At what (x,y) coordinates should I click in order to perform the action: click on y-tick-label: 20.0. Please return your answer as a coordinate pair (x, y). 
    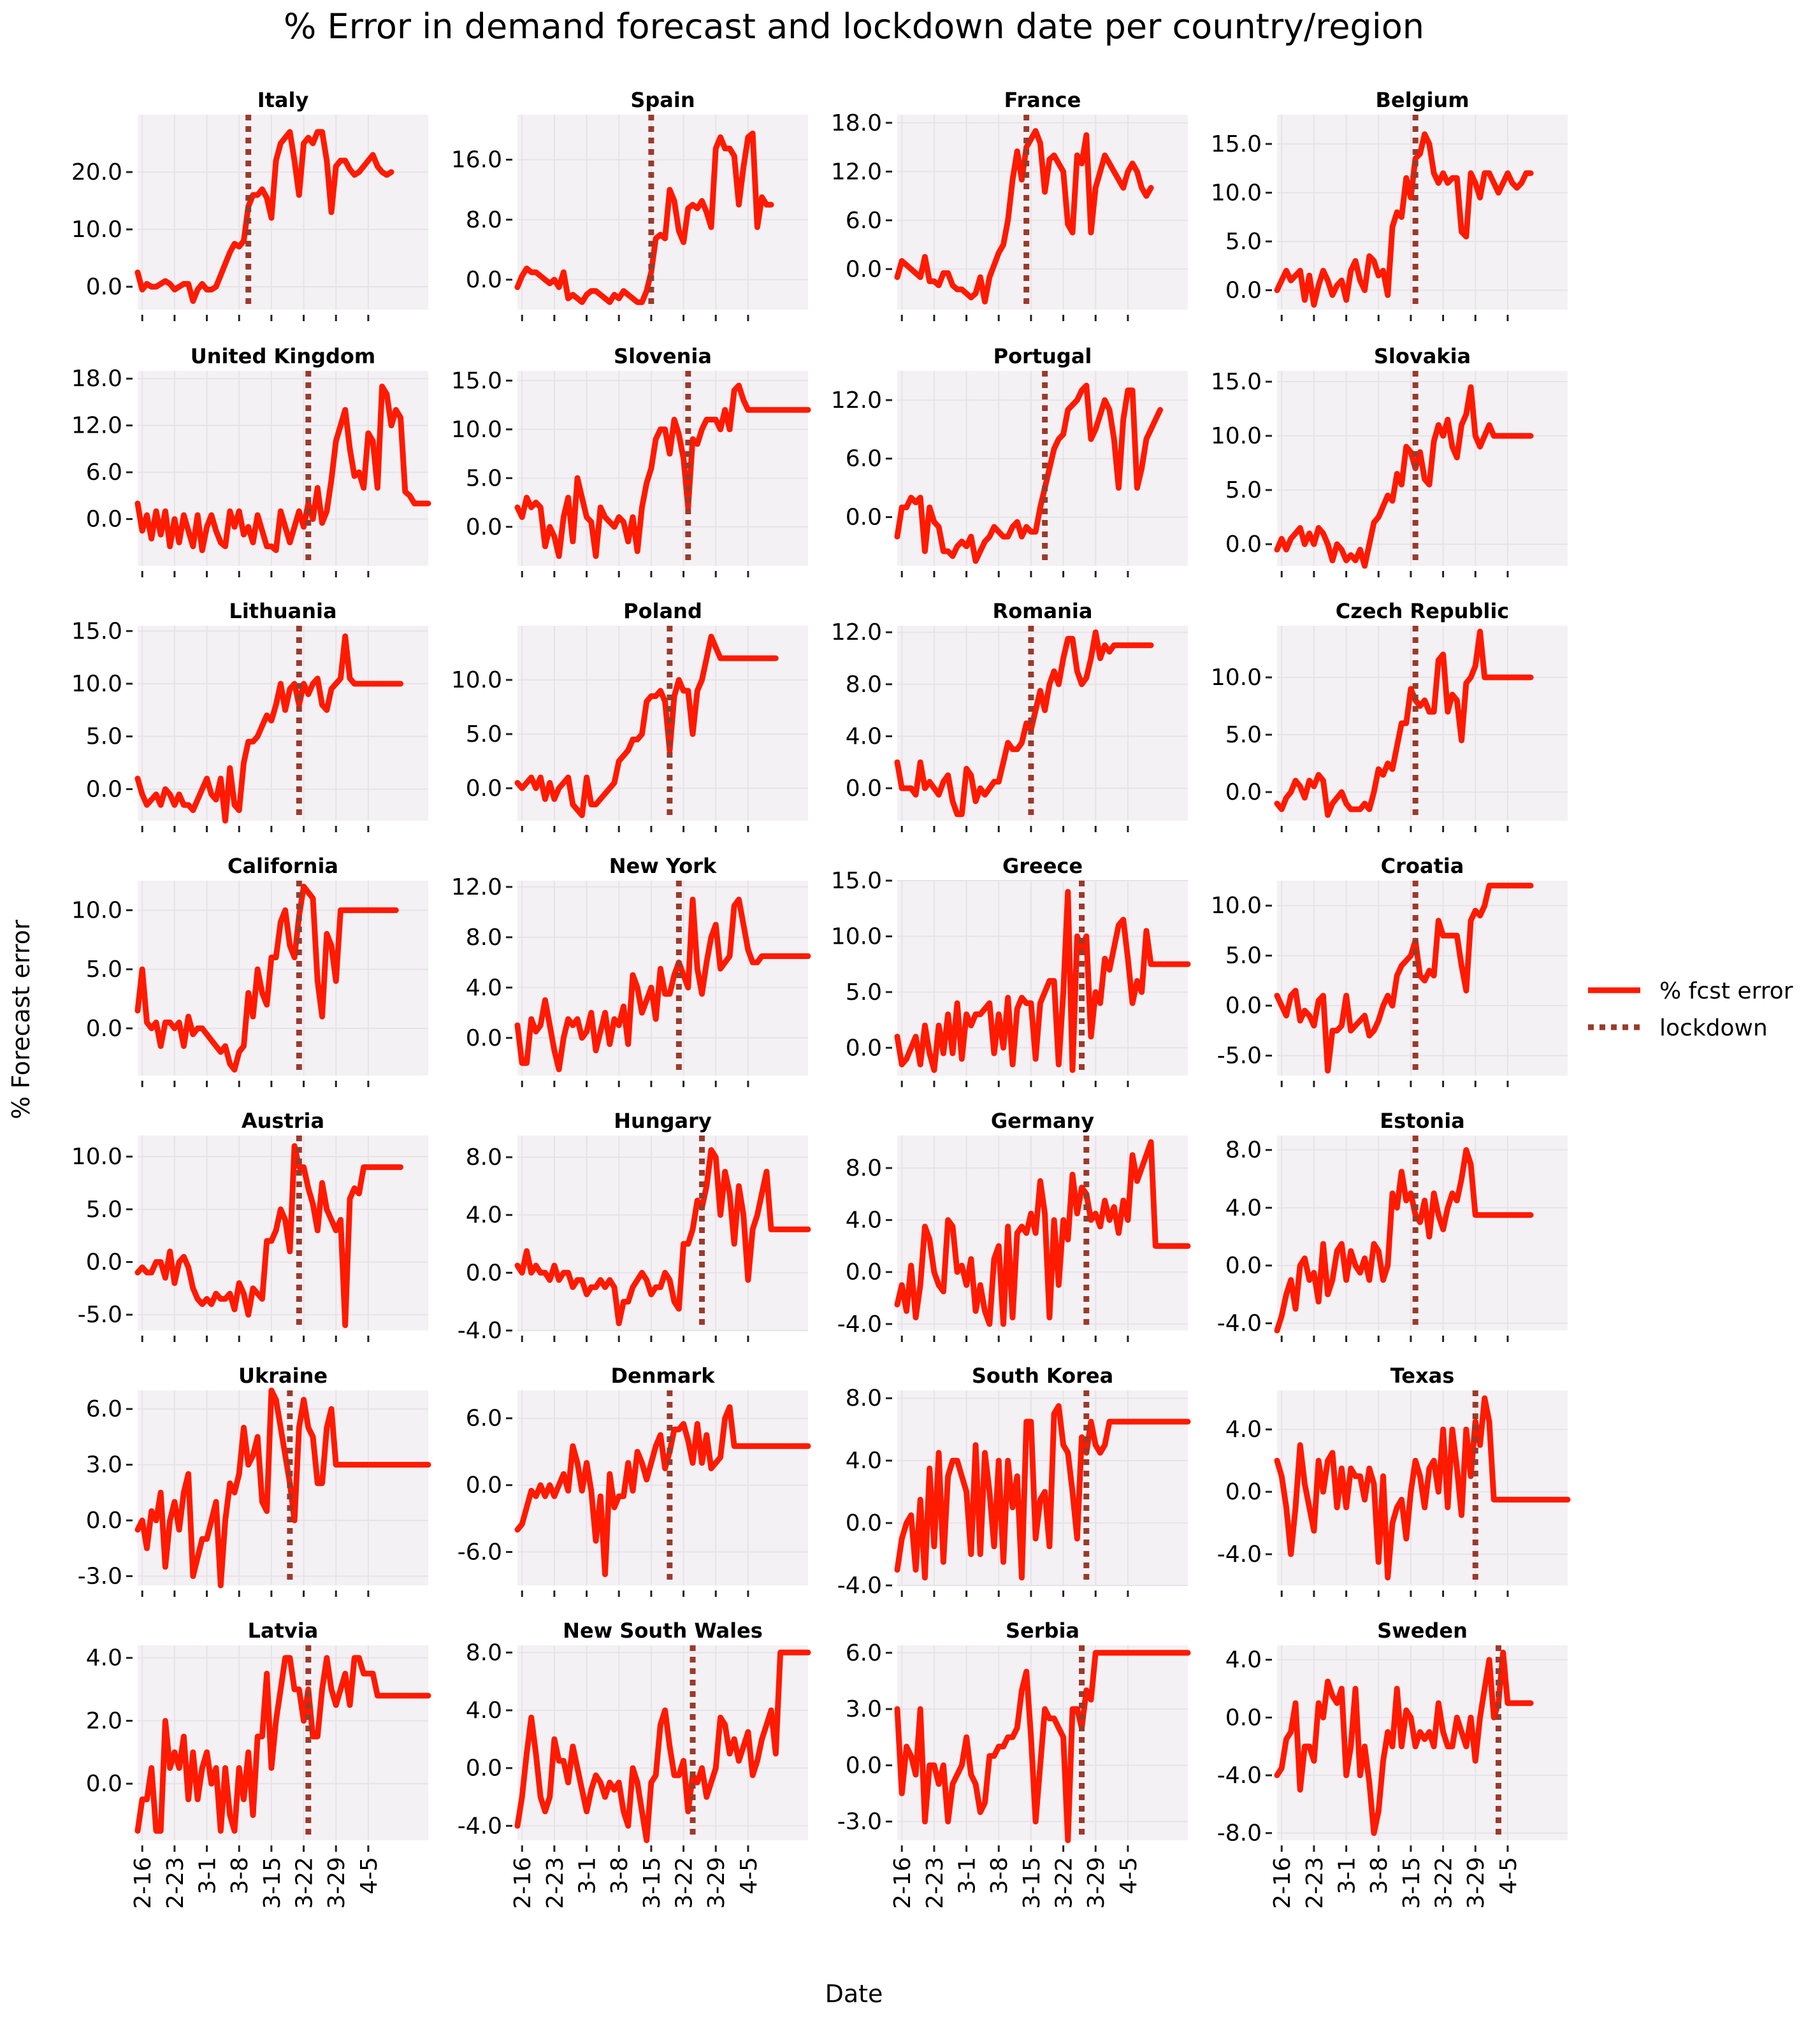
    Looking at the image, I should click on (96, 172).